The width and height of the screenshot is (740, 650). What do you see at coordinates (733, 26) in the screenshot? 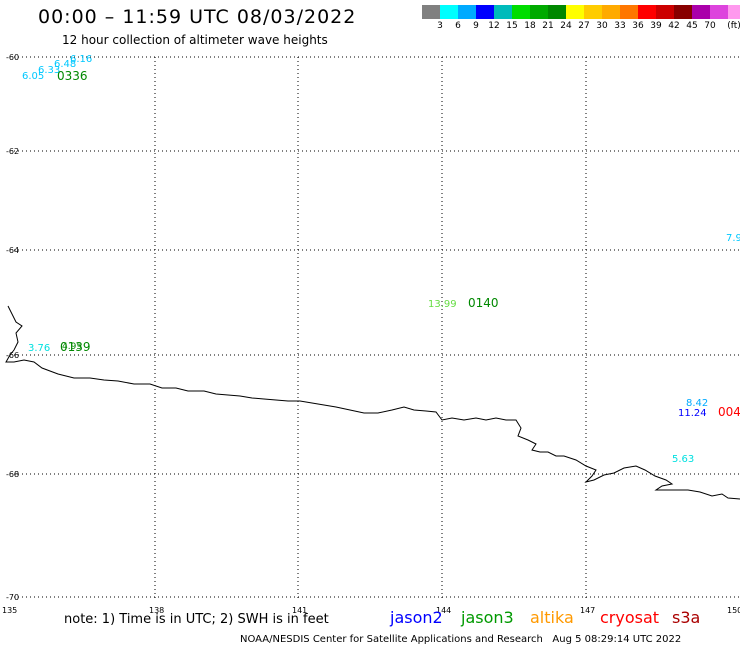
I see `legend-unit: (ft)` at bounding box center [733, 26].